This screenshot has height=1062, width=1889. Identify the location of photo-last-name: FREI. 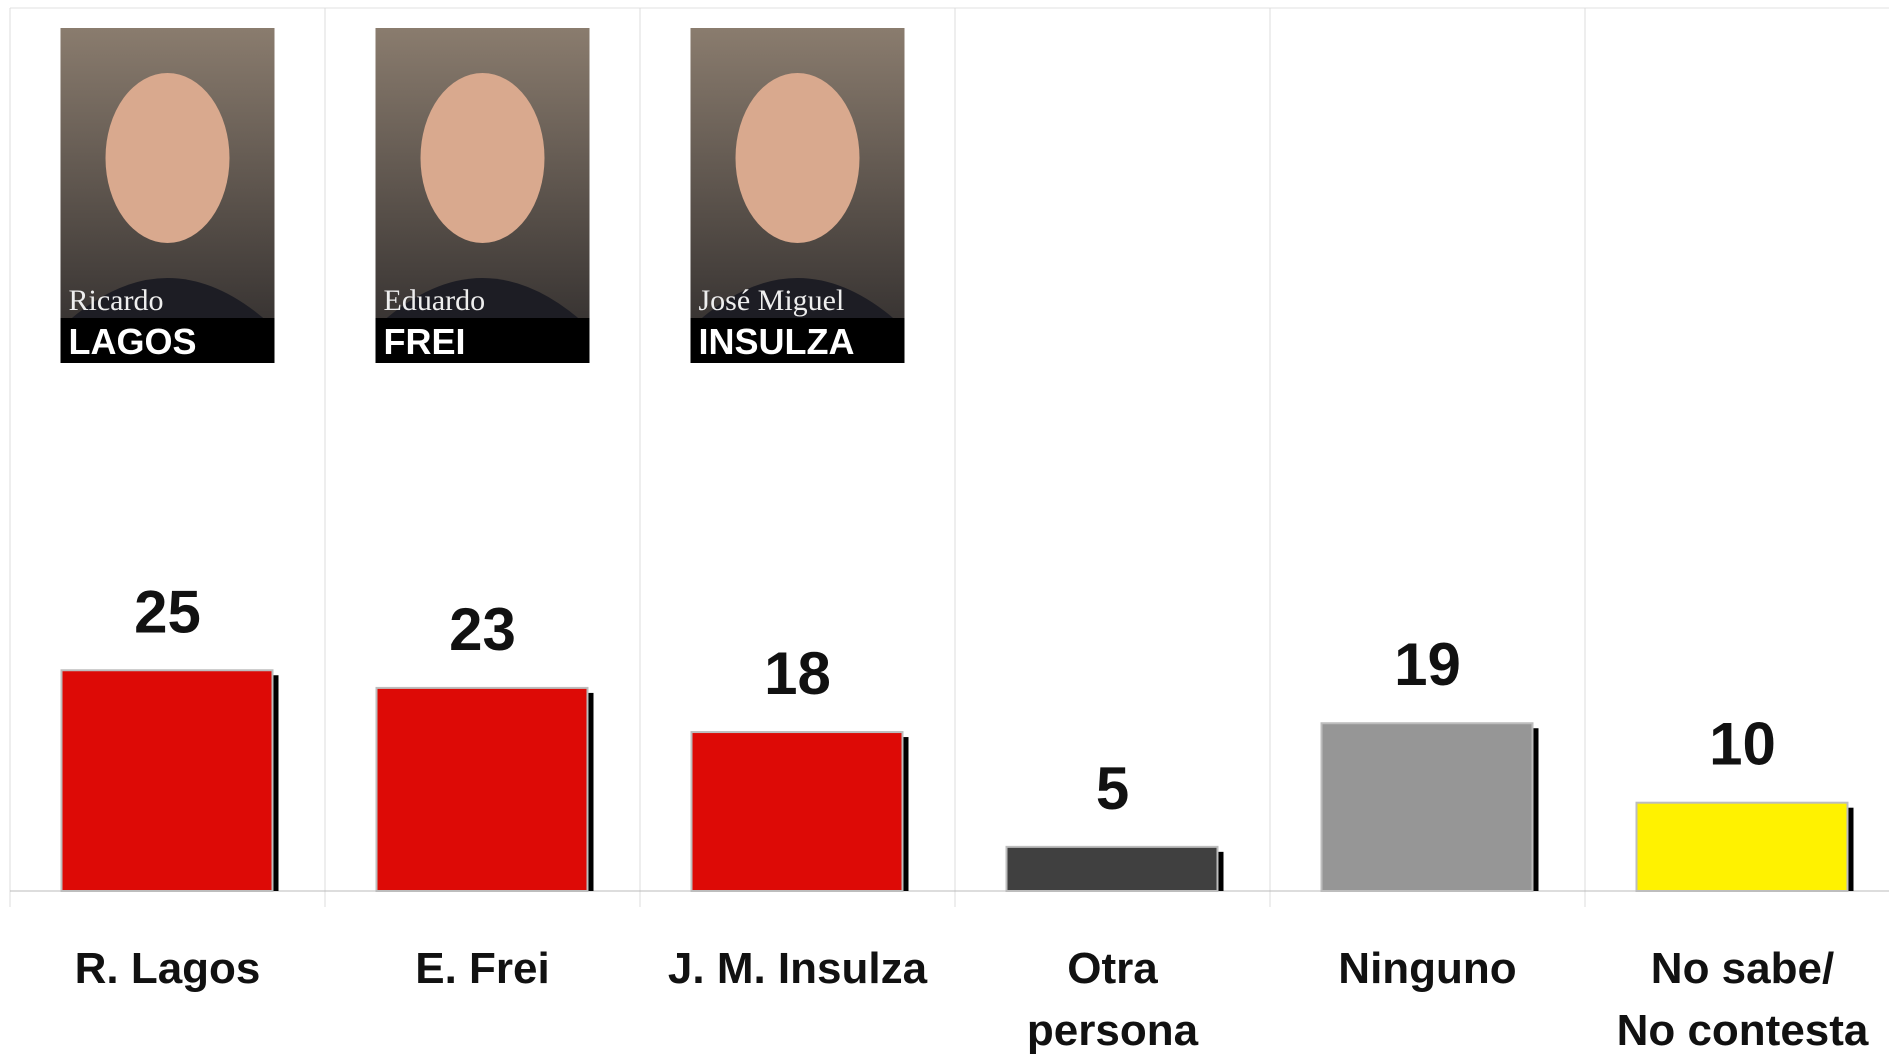
(425, 341).